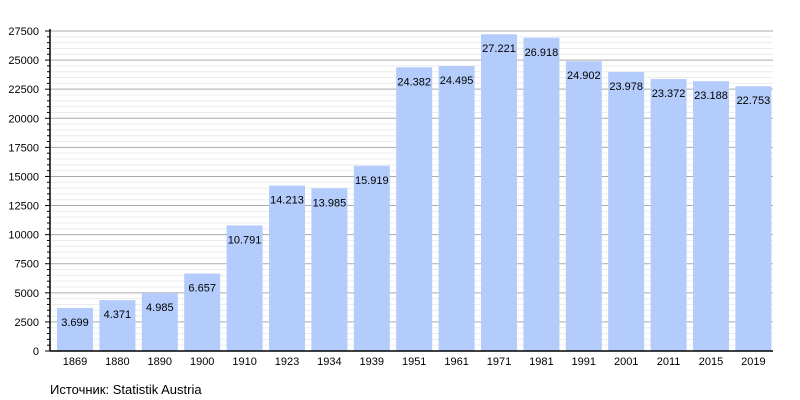  I want to click on bar-value-label: 23.188, so click(711, 96).